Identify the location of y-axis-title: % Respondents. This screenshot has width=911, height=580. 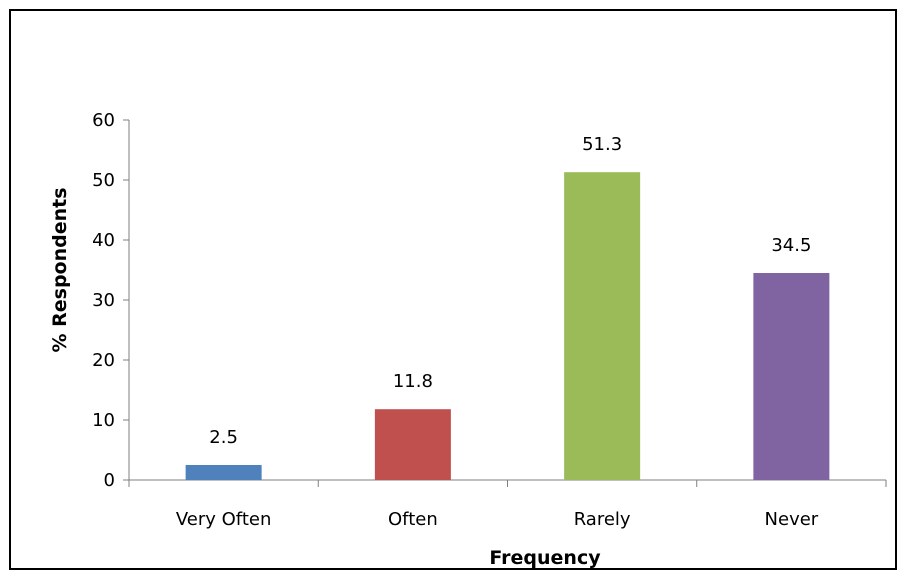
(60, 269).